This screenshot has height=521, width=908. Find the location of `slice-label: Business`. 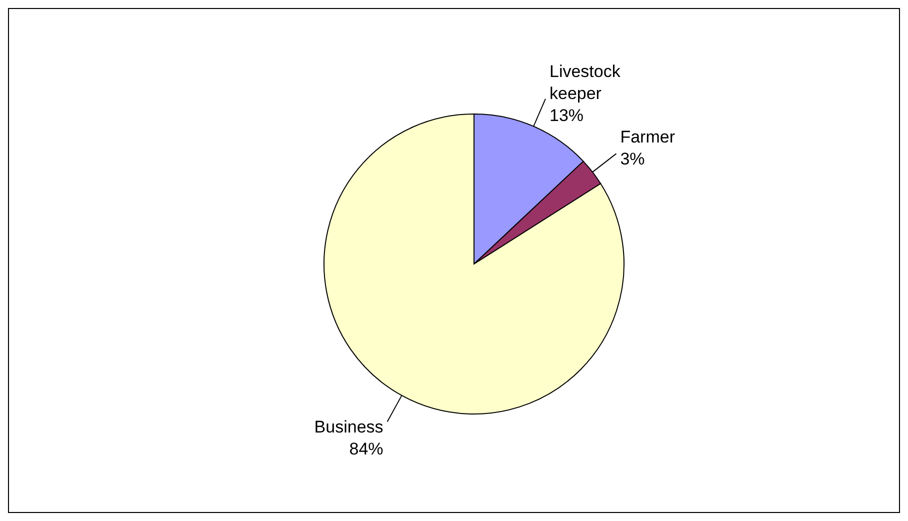

slice-label: Business is located at coordinates (349, 427).